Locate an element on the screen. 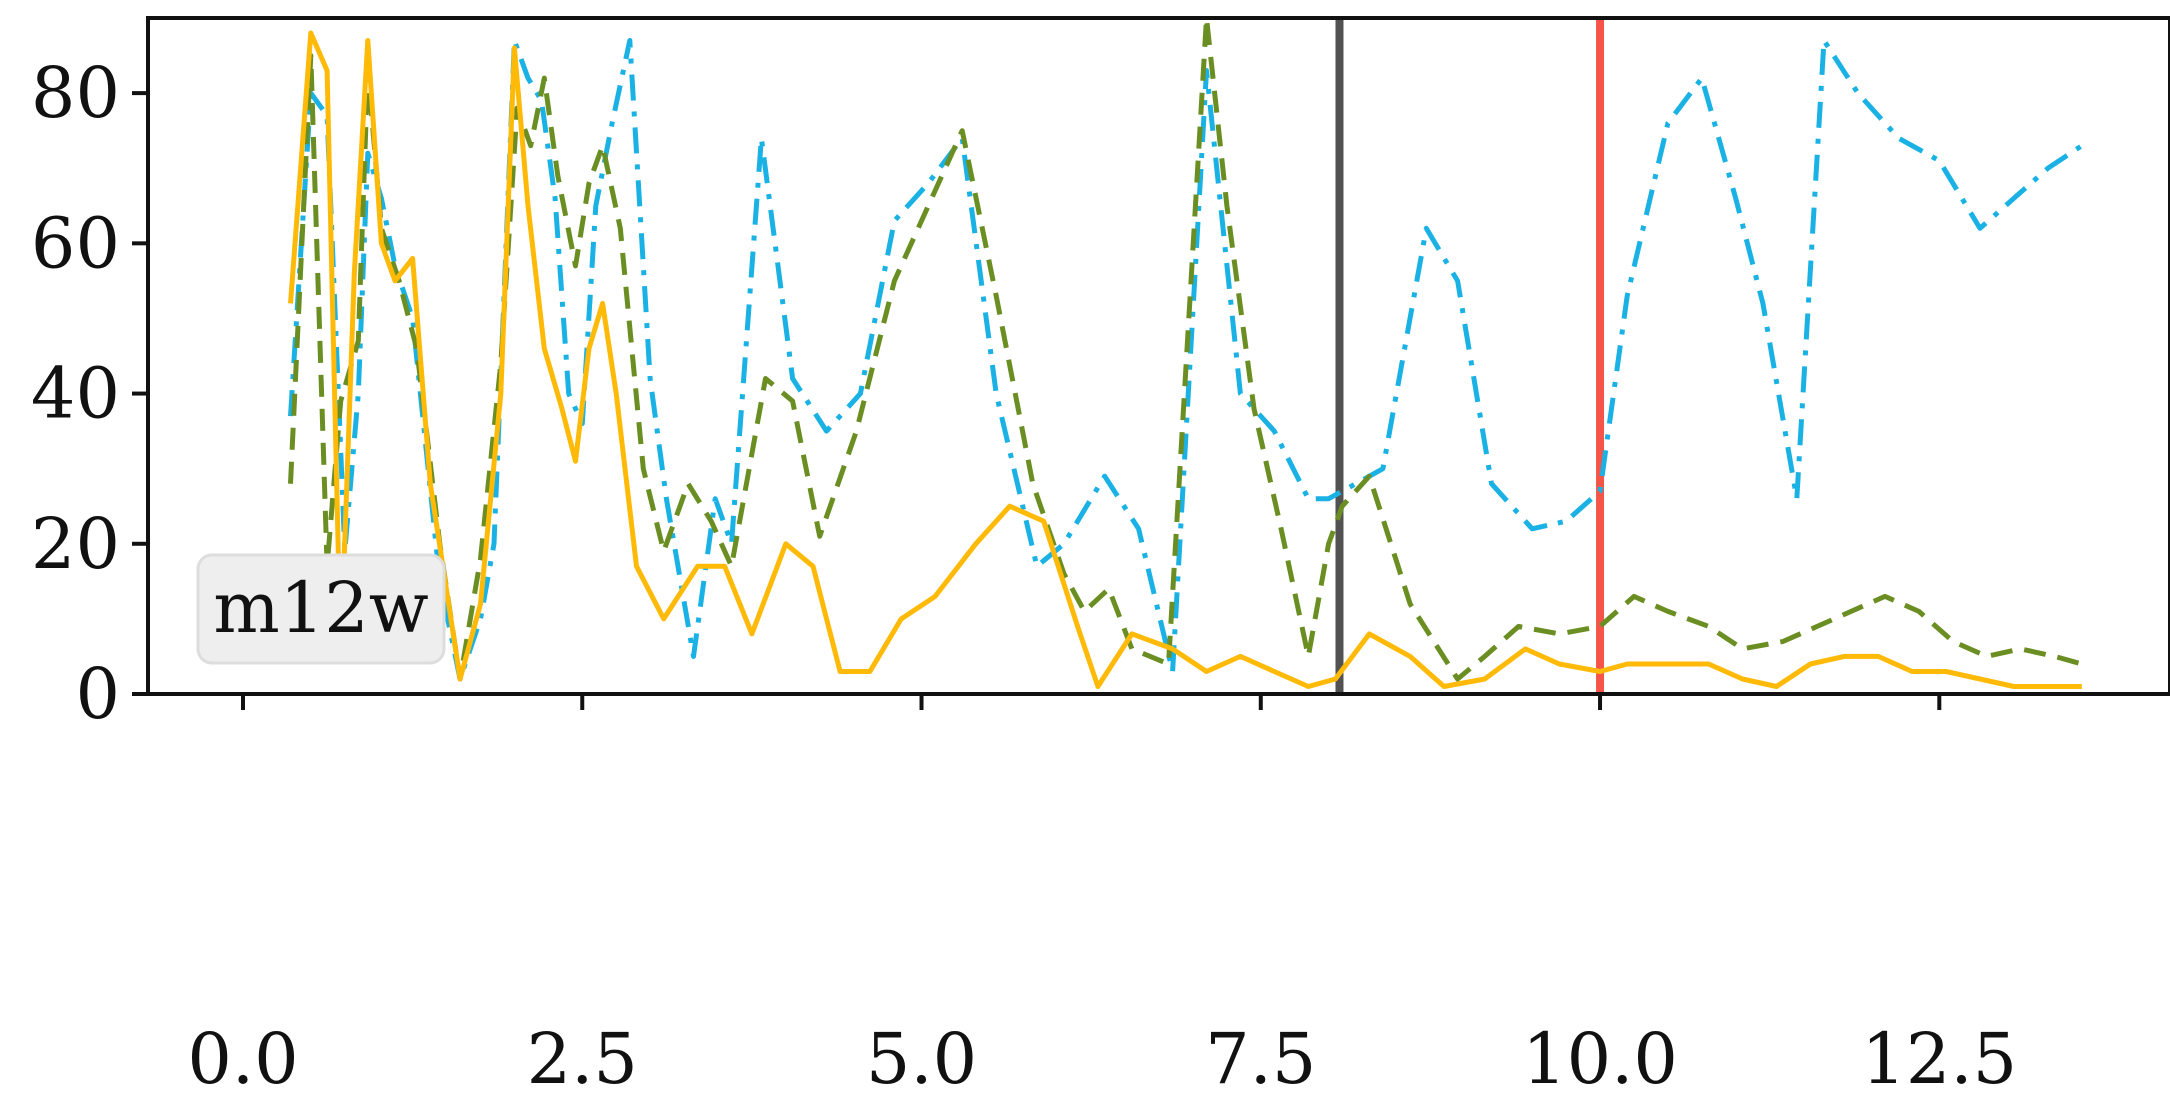  x-tick-label: 12.5 is located at coordinates (1939, 1059).